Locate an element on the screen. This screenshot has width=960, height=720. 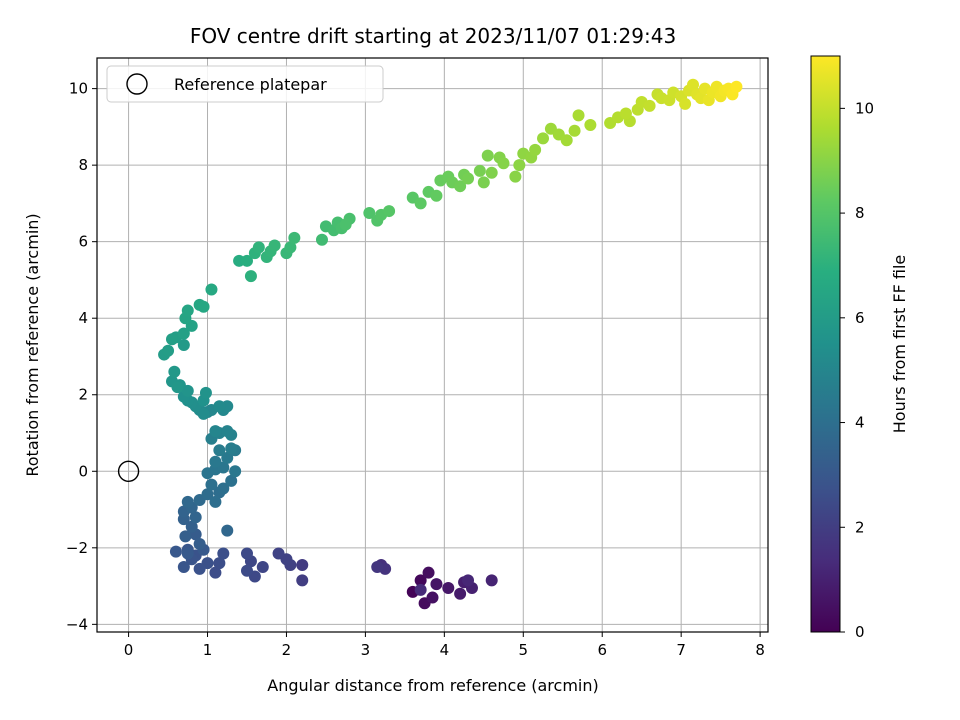
colorbar-ticks: 0 2 4 6 8 10 is located at coordinates (857, 370).